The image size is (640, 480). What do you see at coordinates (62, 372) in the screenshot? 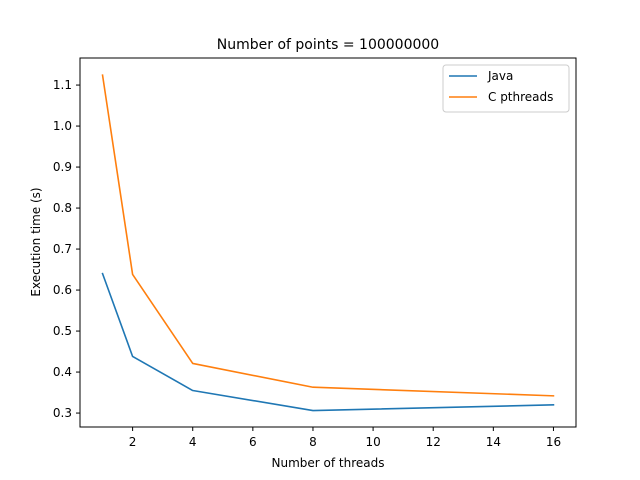
I see `y-tick-label: 0.4` at bounding box center [62, 372].